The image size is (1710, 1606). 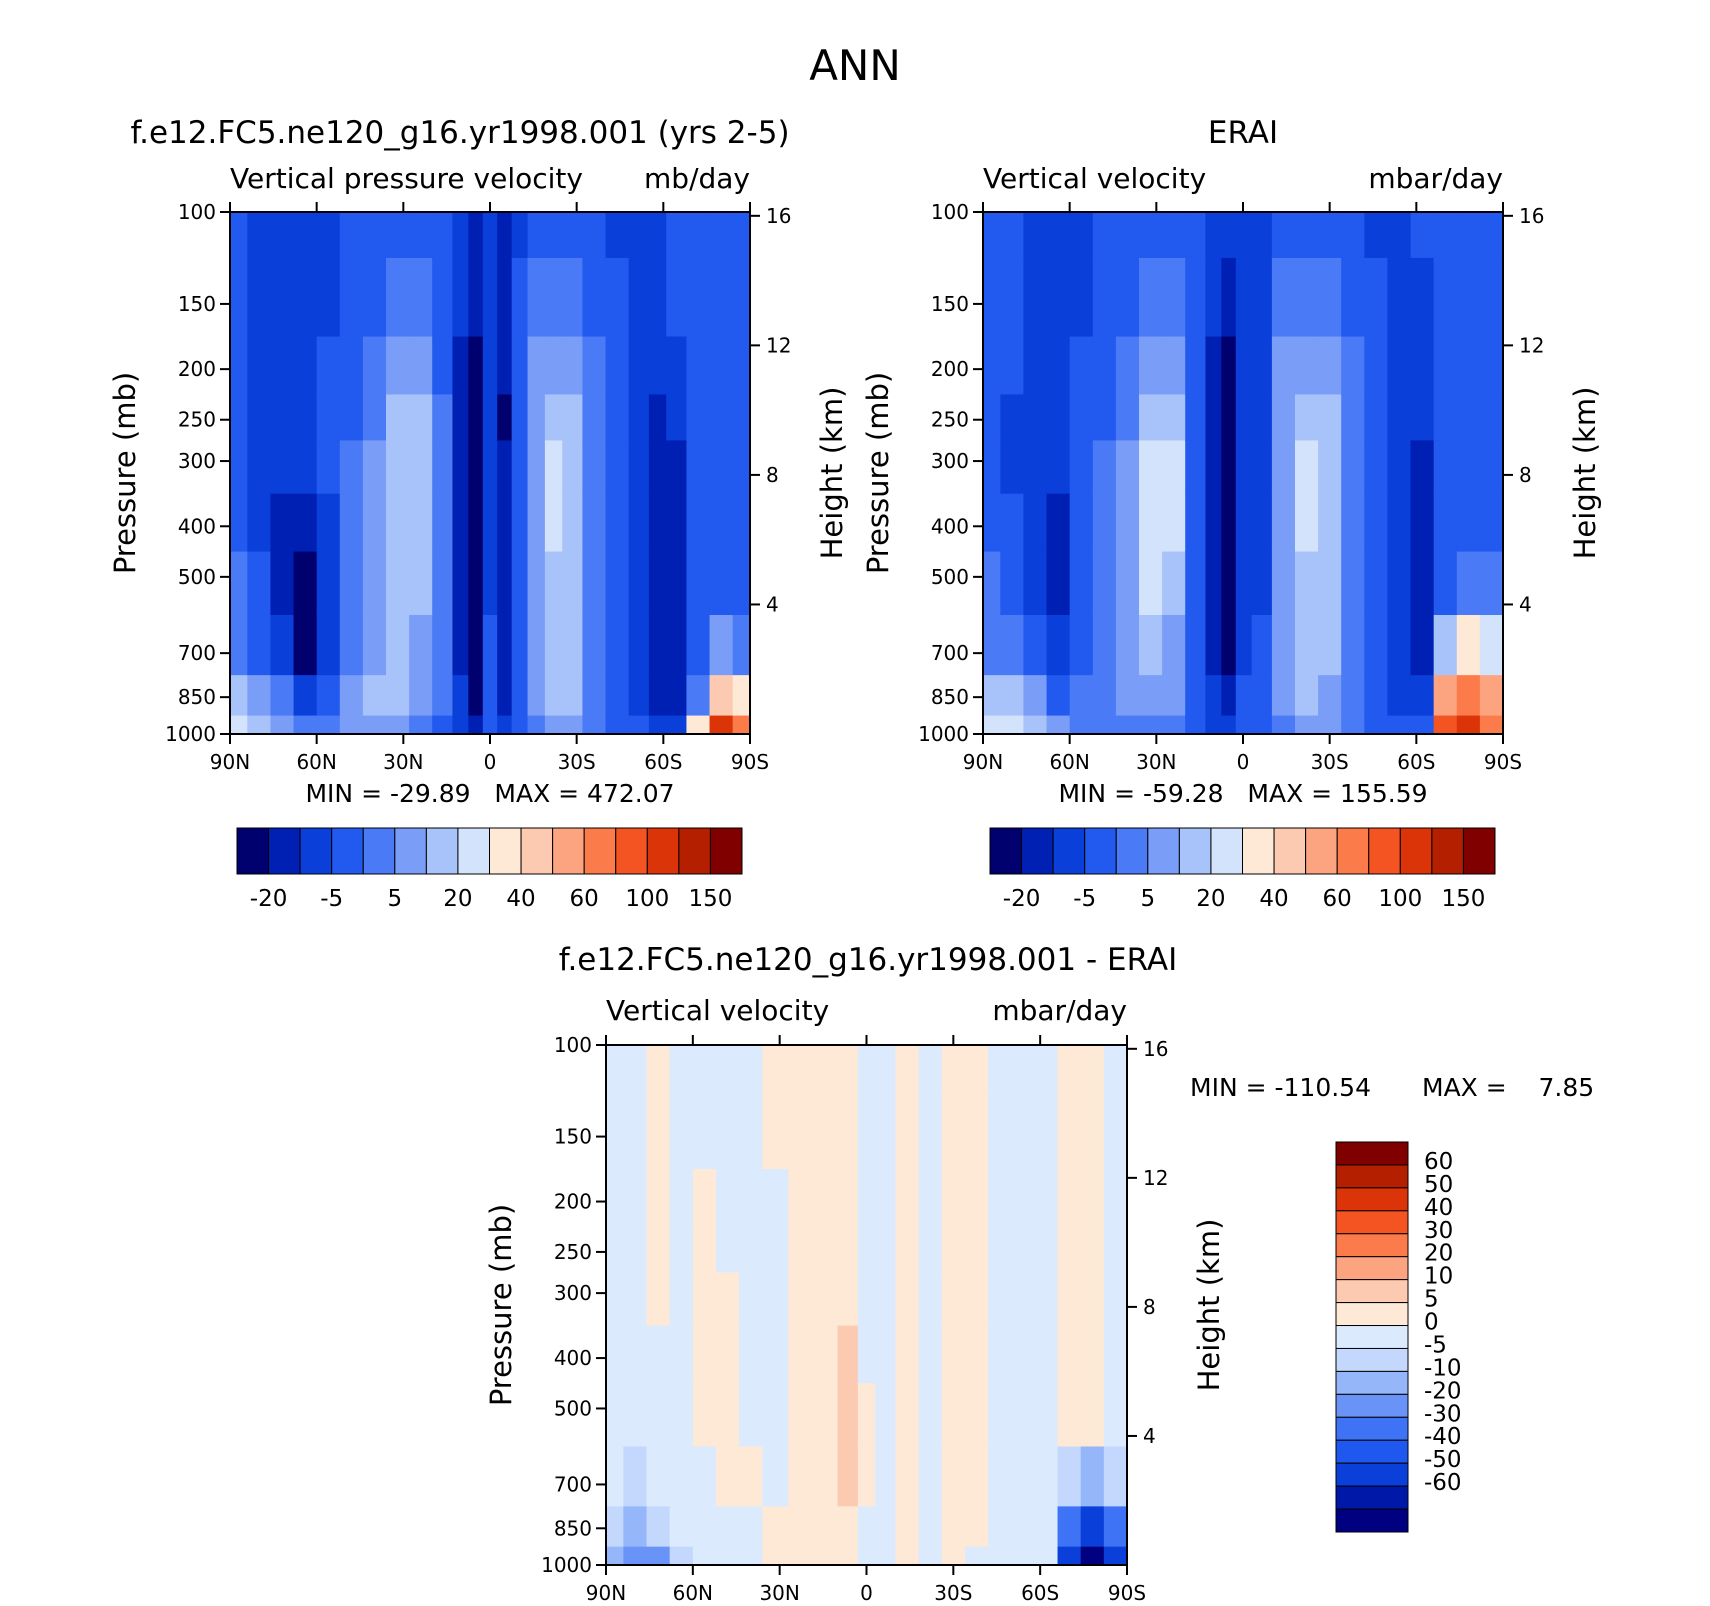 I want to click on panel-model-stats: MIN = -29.89 MAX = 472.07, so click(x=489, y=793).